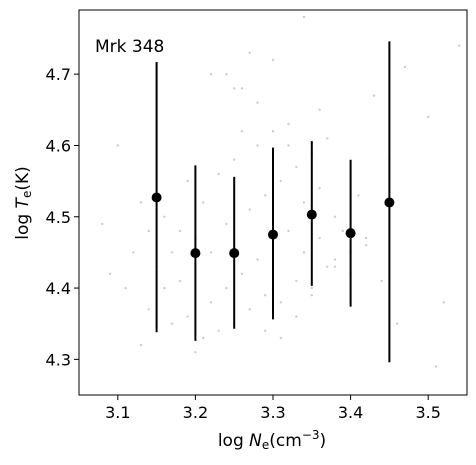 Image resolution: width=476 pixels, height=465 pixels. I want to click on y-axis-label: log Te(K), so click(23, 203).